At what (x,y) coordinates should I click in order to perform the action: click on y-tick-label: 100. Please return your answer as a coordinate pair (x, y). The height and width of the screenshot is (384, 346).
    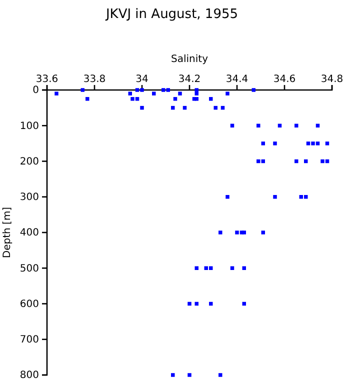
    Looking at the image, I should click on (29, 126).